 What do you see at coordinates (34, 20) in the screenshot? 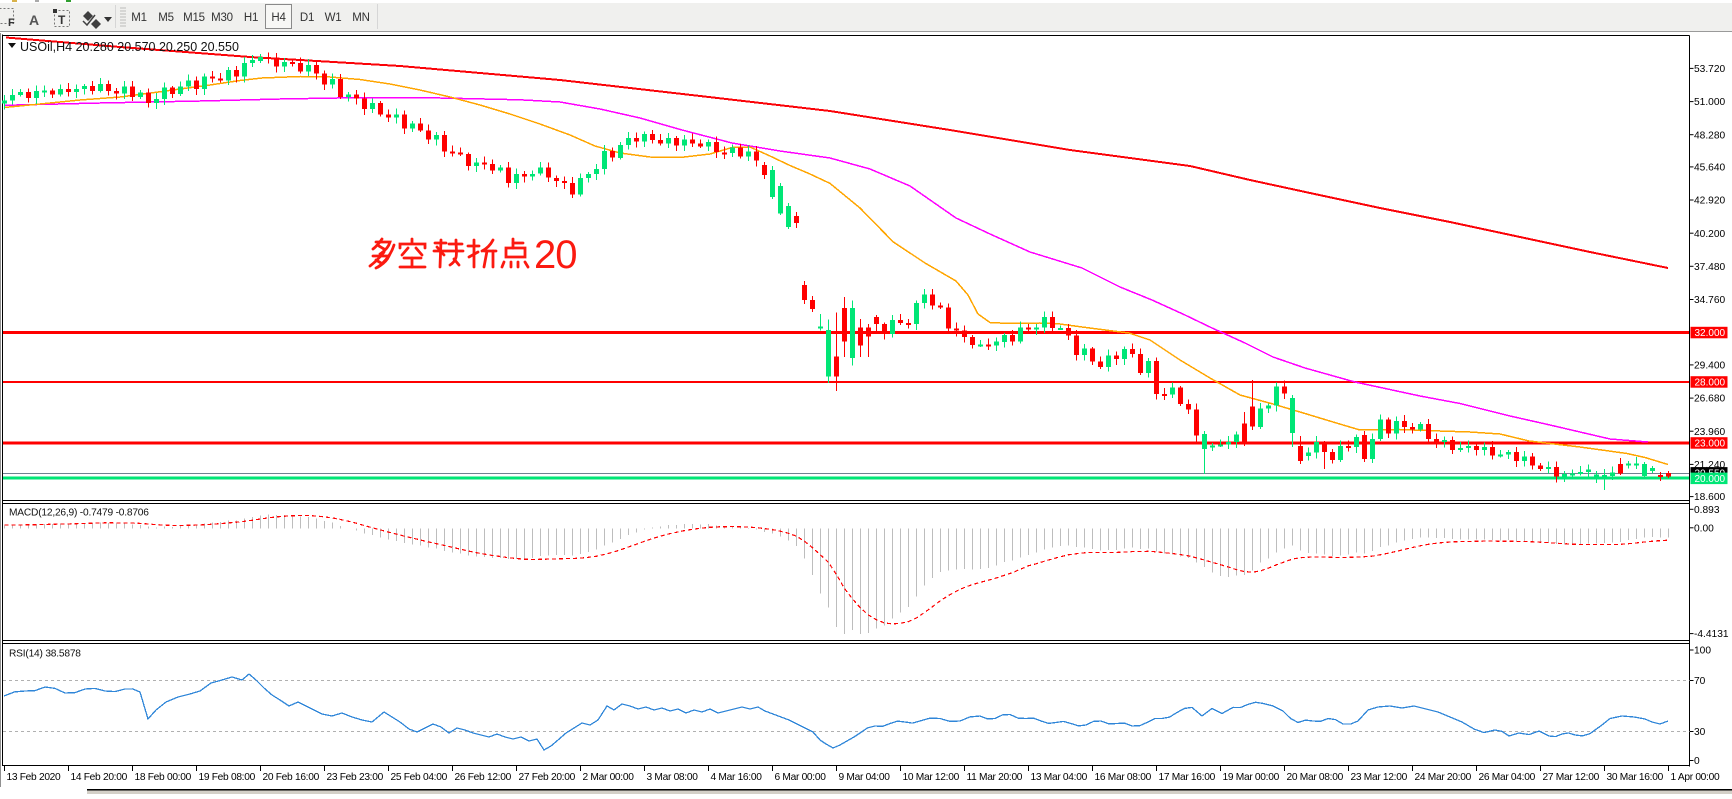
I see `svg-text: A` at bounding box center [34, 20].